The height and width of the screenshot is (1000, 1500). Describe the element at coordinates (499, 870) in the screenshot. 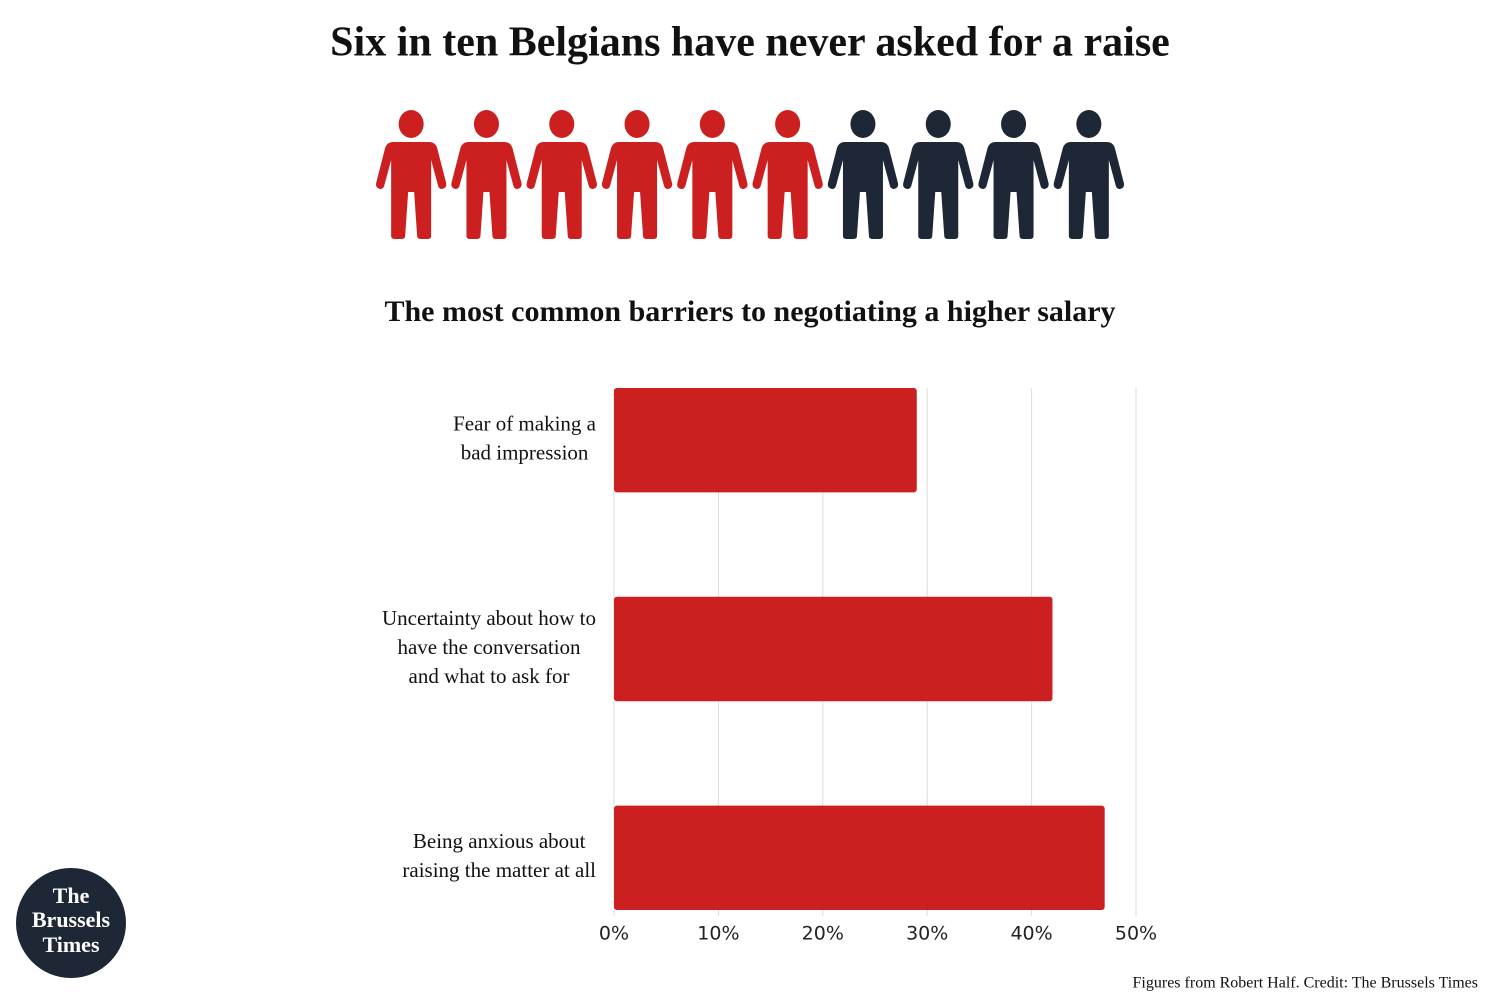

I see `y-tick-label: raising the matter at all` at that location.